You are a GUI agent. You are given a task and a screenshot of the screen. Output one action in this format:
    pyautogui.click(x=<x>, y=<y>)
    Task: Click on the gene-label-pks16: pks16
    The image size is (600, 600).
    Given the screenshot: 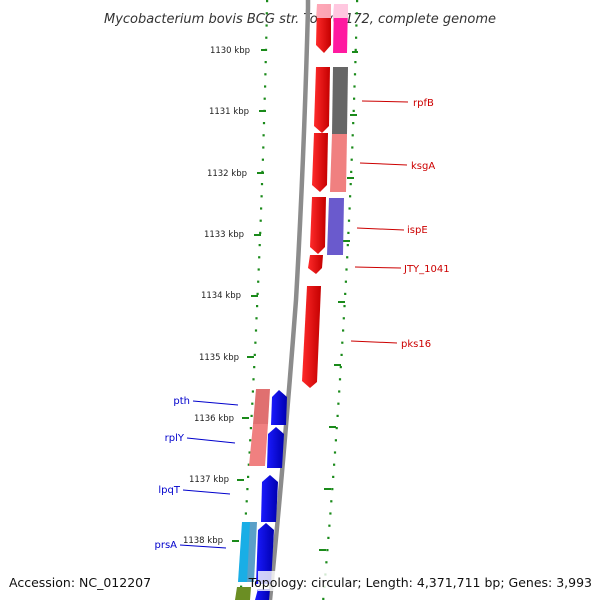 What is the action you would take?
    pyautogui.click(x=416, y=344)
    